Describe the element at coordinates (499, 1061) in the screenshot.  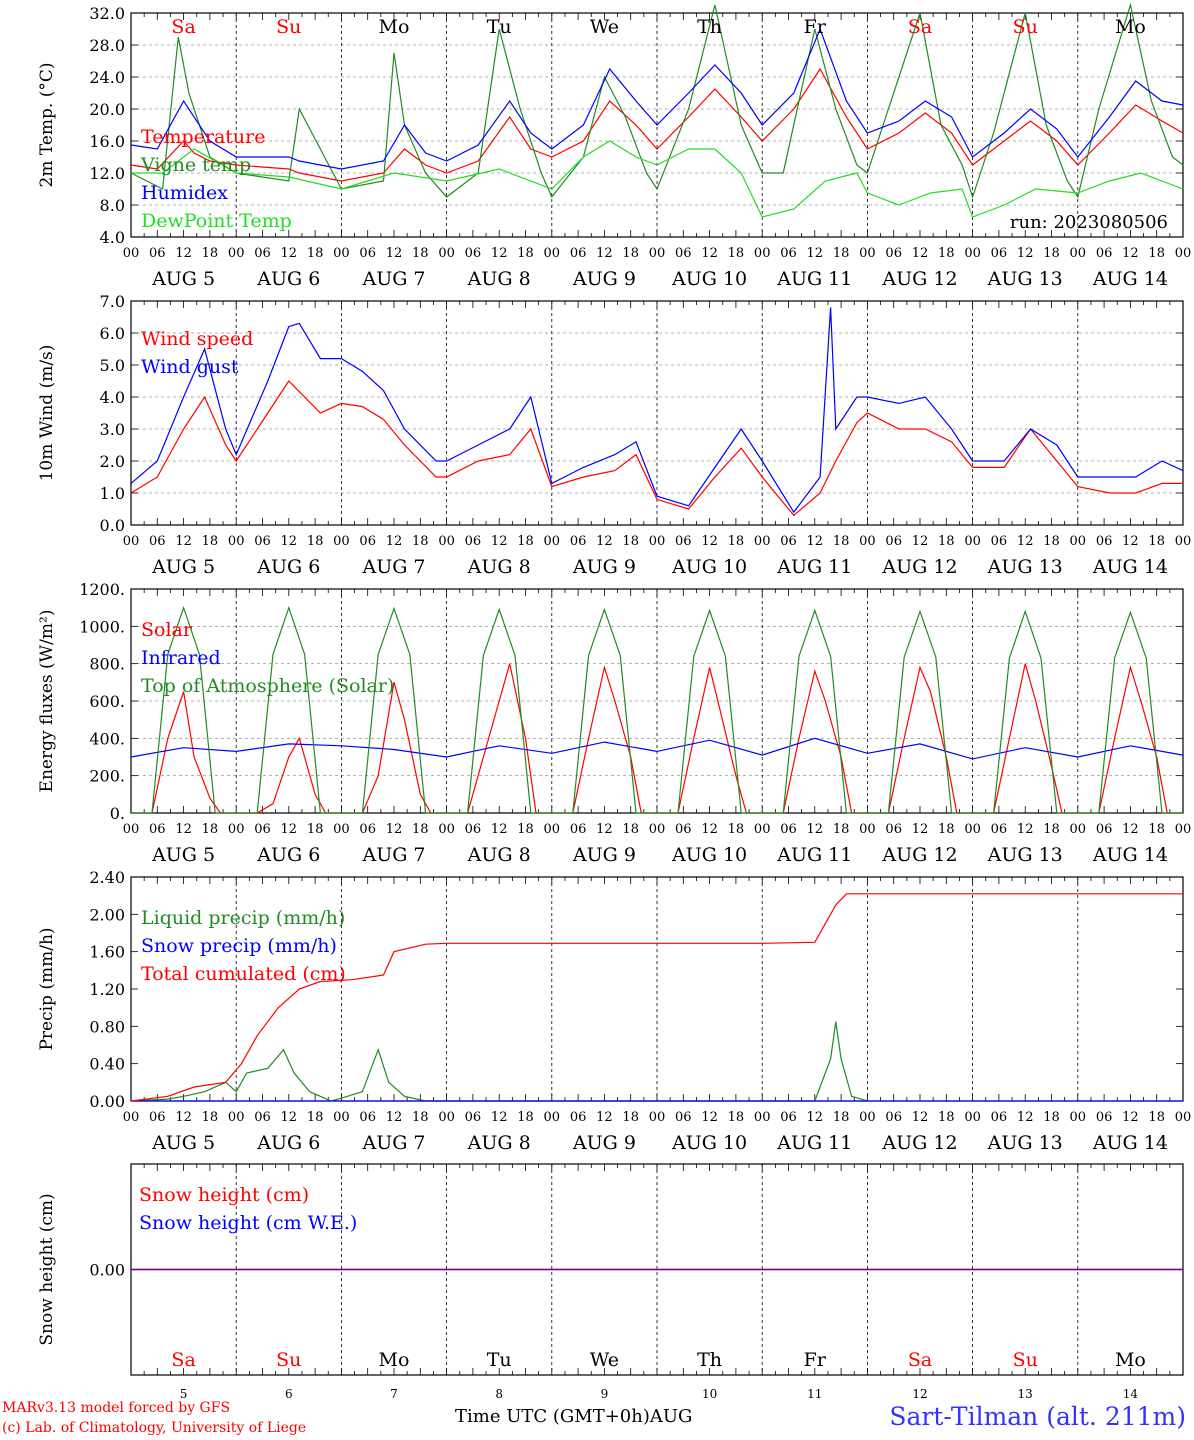
I see `series-line-liquid-precip-mm-h-` at that location.